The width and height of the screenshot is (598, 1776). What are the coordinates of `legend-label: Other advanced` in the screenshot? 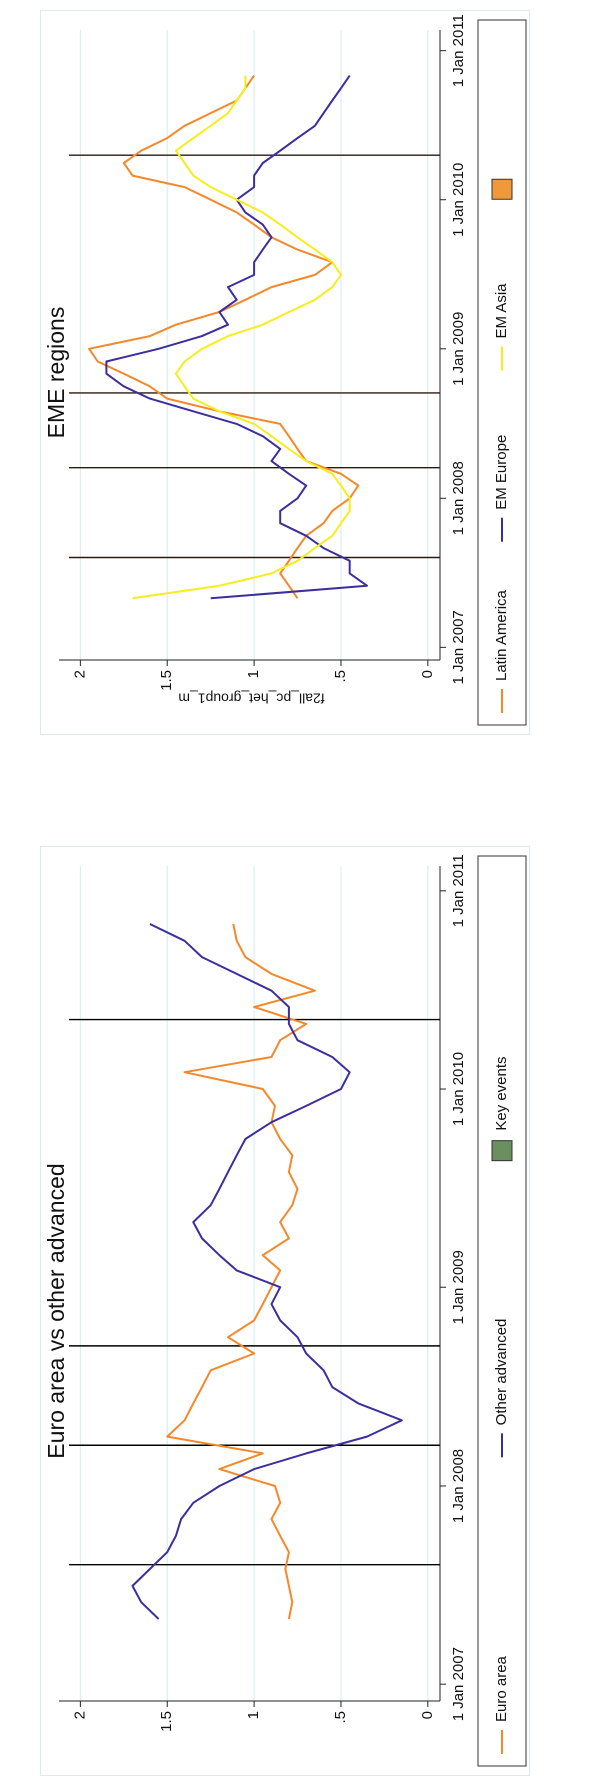 It's located at (501, 1372).